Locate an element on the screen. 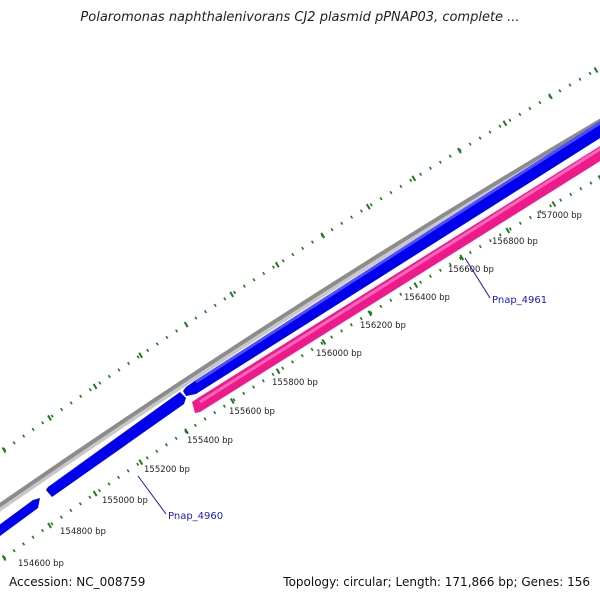  tick-label: 156200 bp is located at coordinates (383, 326).